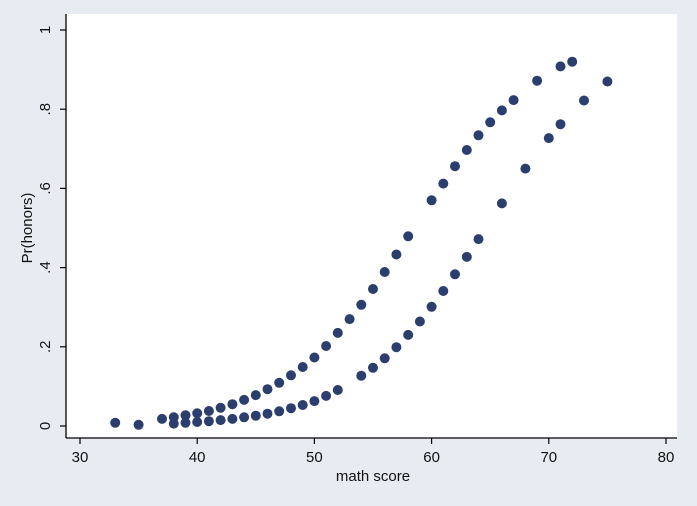 The image size is (697, 506). I want to click on x-tick-label: 80, so click(666, 457).